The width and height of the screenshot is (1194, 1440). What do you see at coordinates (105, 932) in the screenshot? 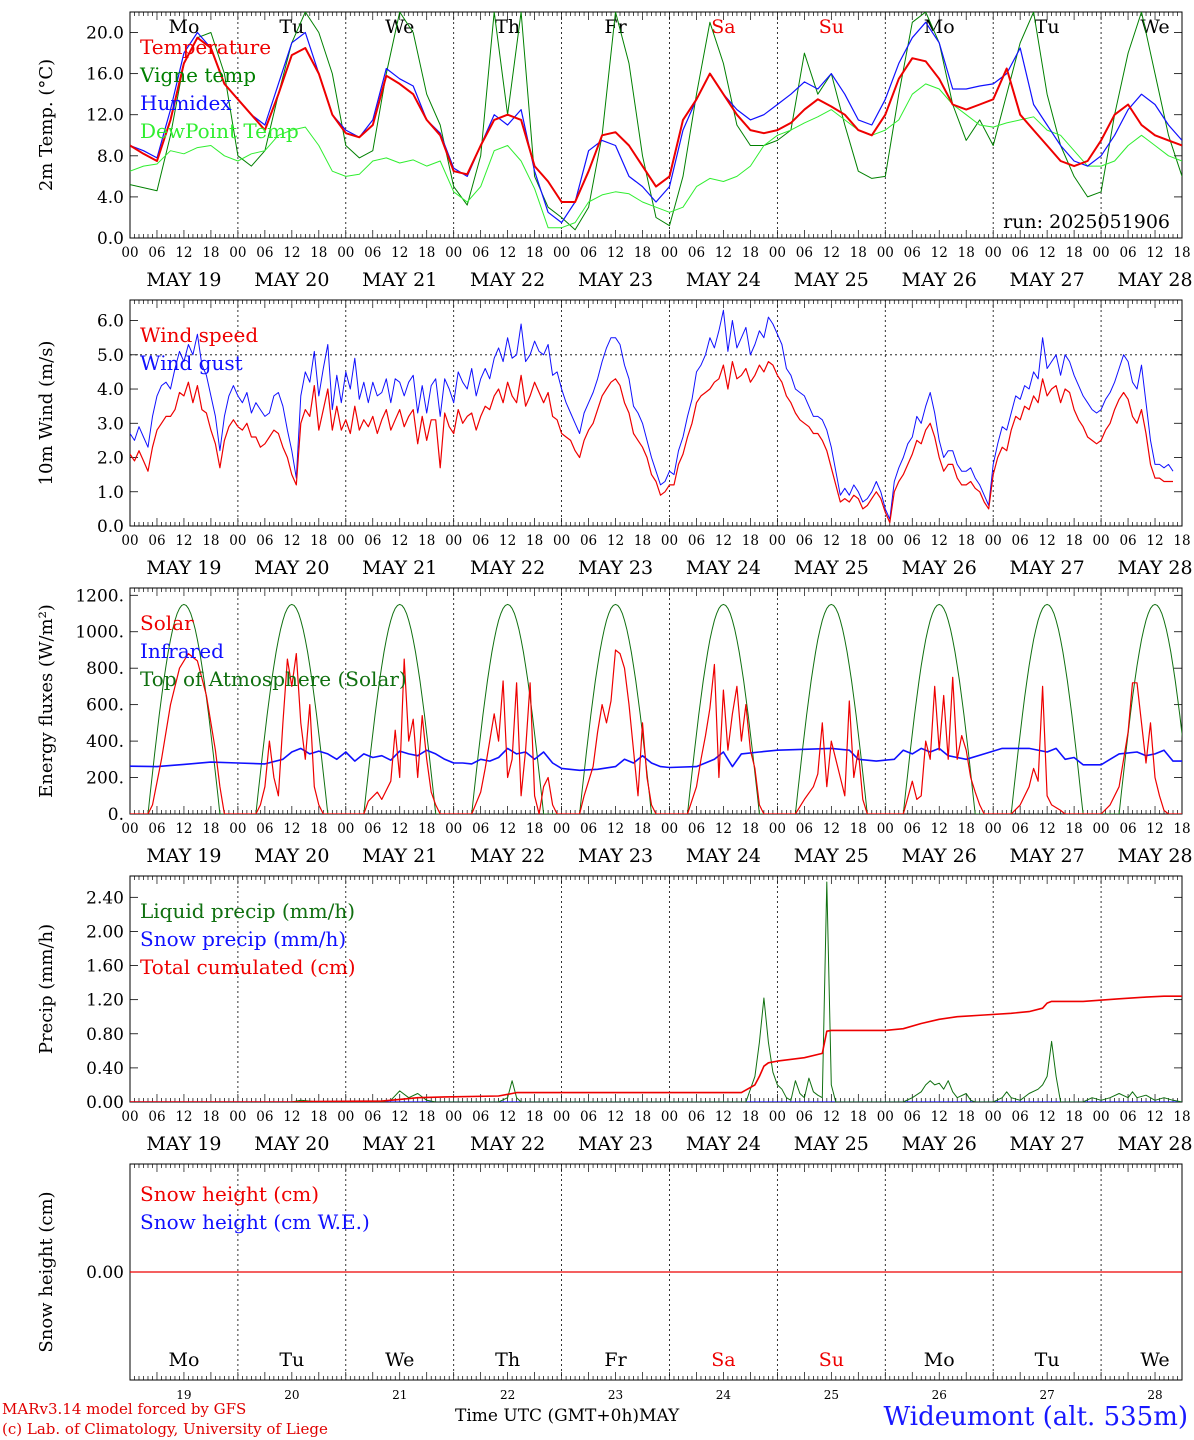
I see `y-tick-label: 2.00` at bounding box center [105, 932].